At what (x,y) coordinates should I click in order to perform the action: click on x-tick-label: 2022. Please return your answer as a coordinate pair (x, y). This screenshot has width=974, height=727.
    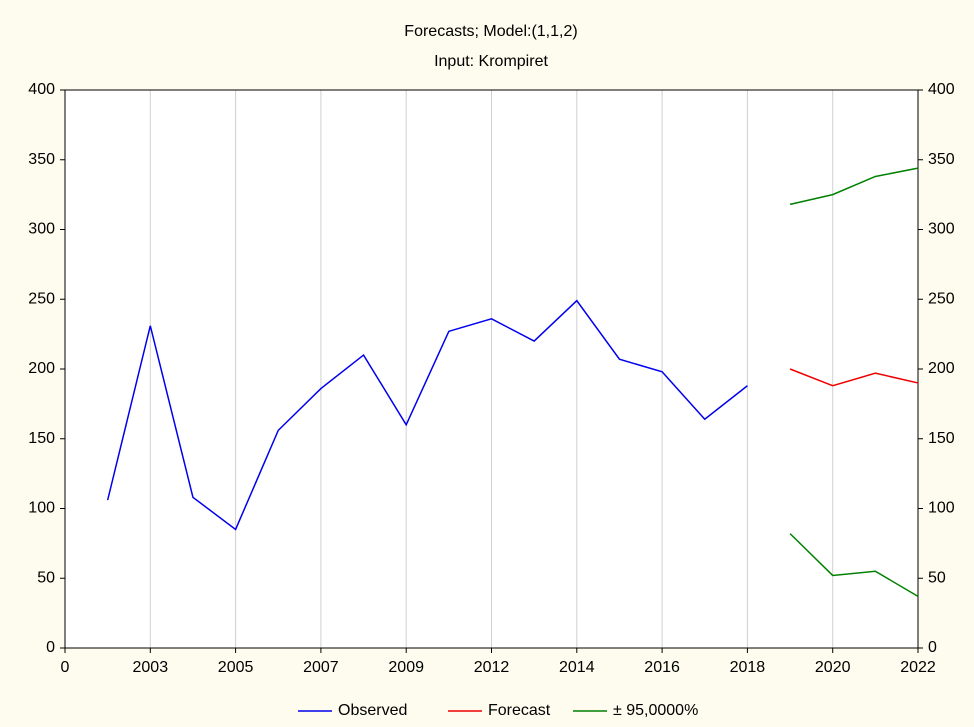
    Looking at the image, I should click on (918, 667).